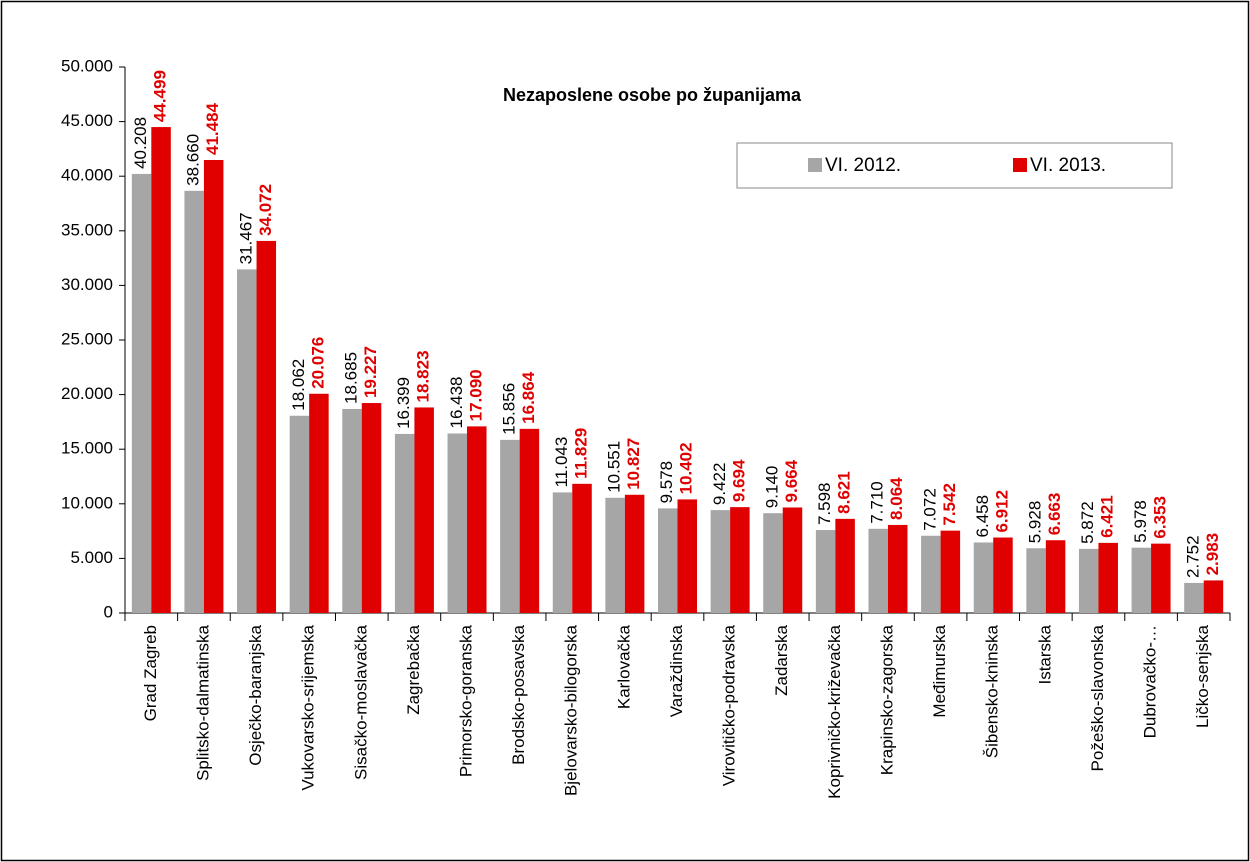  Describe the element at coordinates (1212, 554) in the screenshot. I see `data-label: 2.983` at that location.